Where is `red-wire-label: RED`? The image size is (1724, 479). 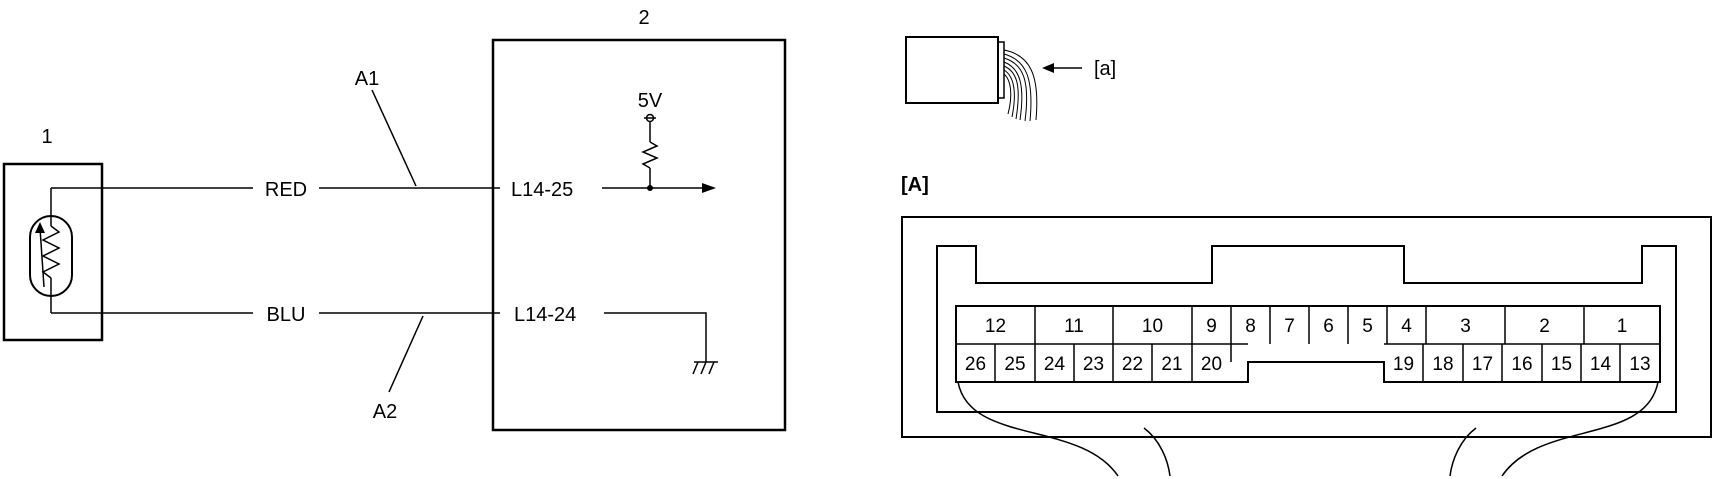 red-wire-label: RED is located at coordinates (286, 190).